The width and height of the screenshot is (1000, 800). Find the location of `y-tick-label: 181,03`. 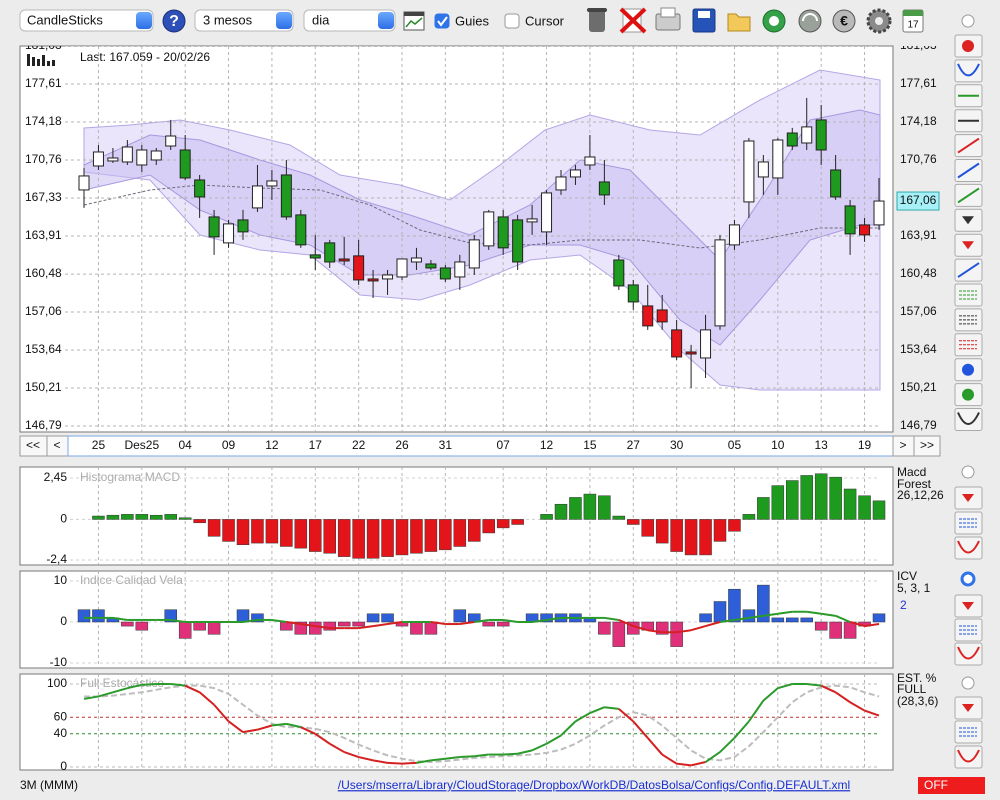

y-tick-label: 181,03 is located at coordinates (43, 45).